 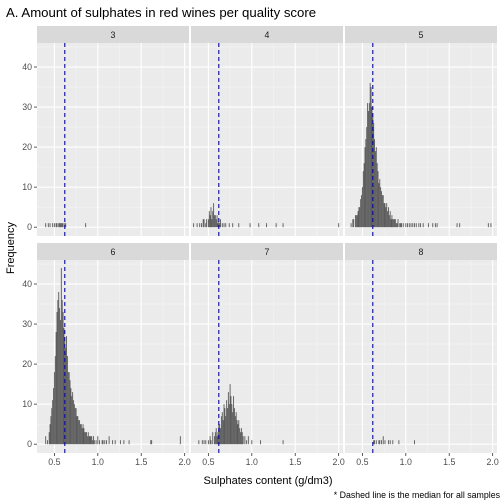 I want to click on y-tick-label: 40, so click(x=27, y=284).